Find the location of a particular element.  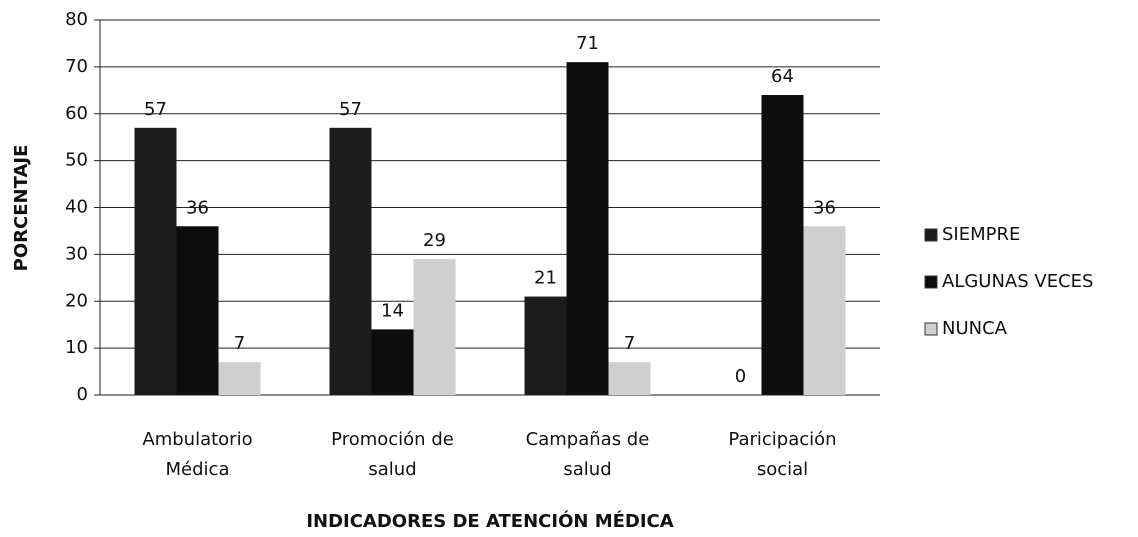

legend-label: NUNCA is located at coordinates (975, 328).